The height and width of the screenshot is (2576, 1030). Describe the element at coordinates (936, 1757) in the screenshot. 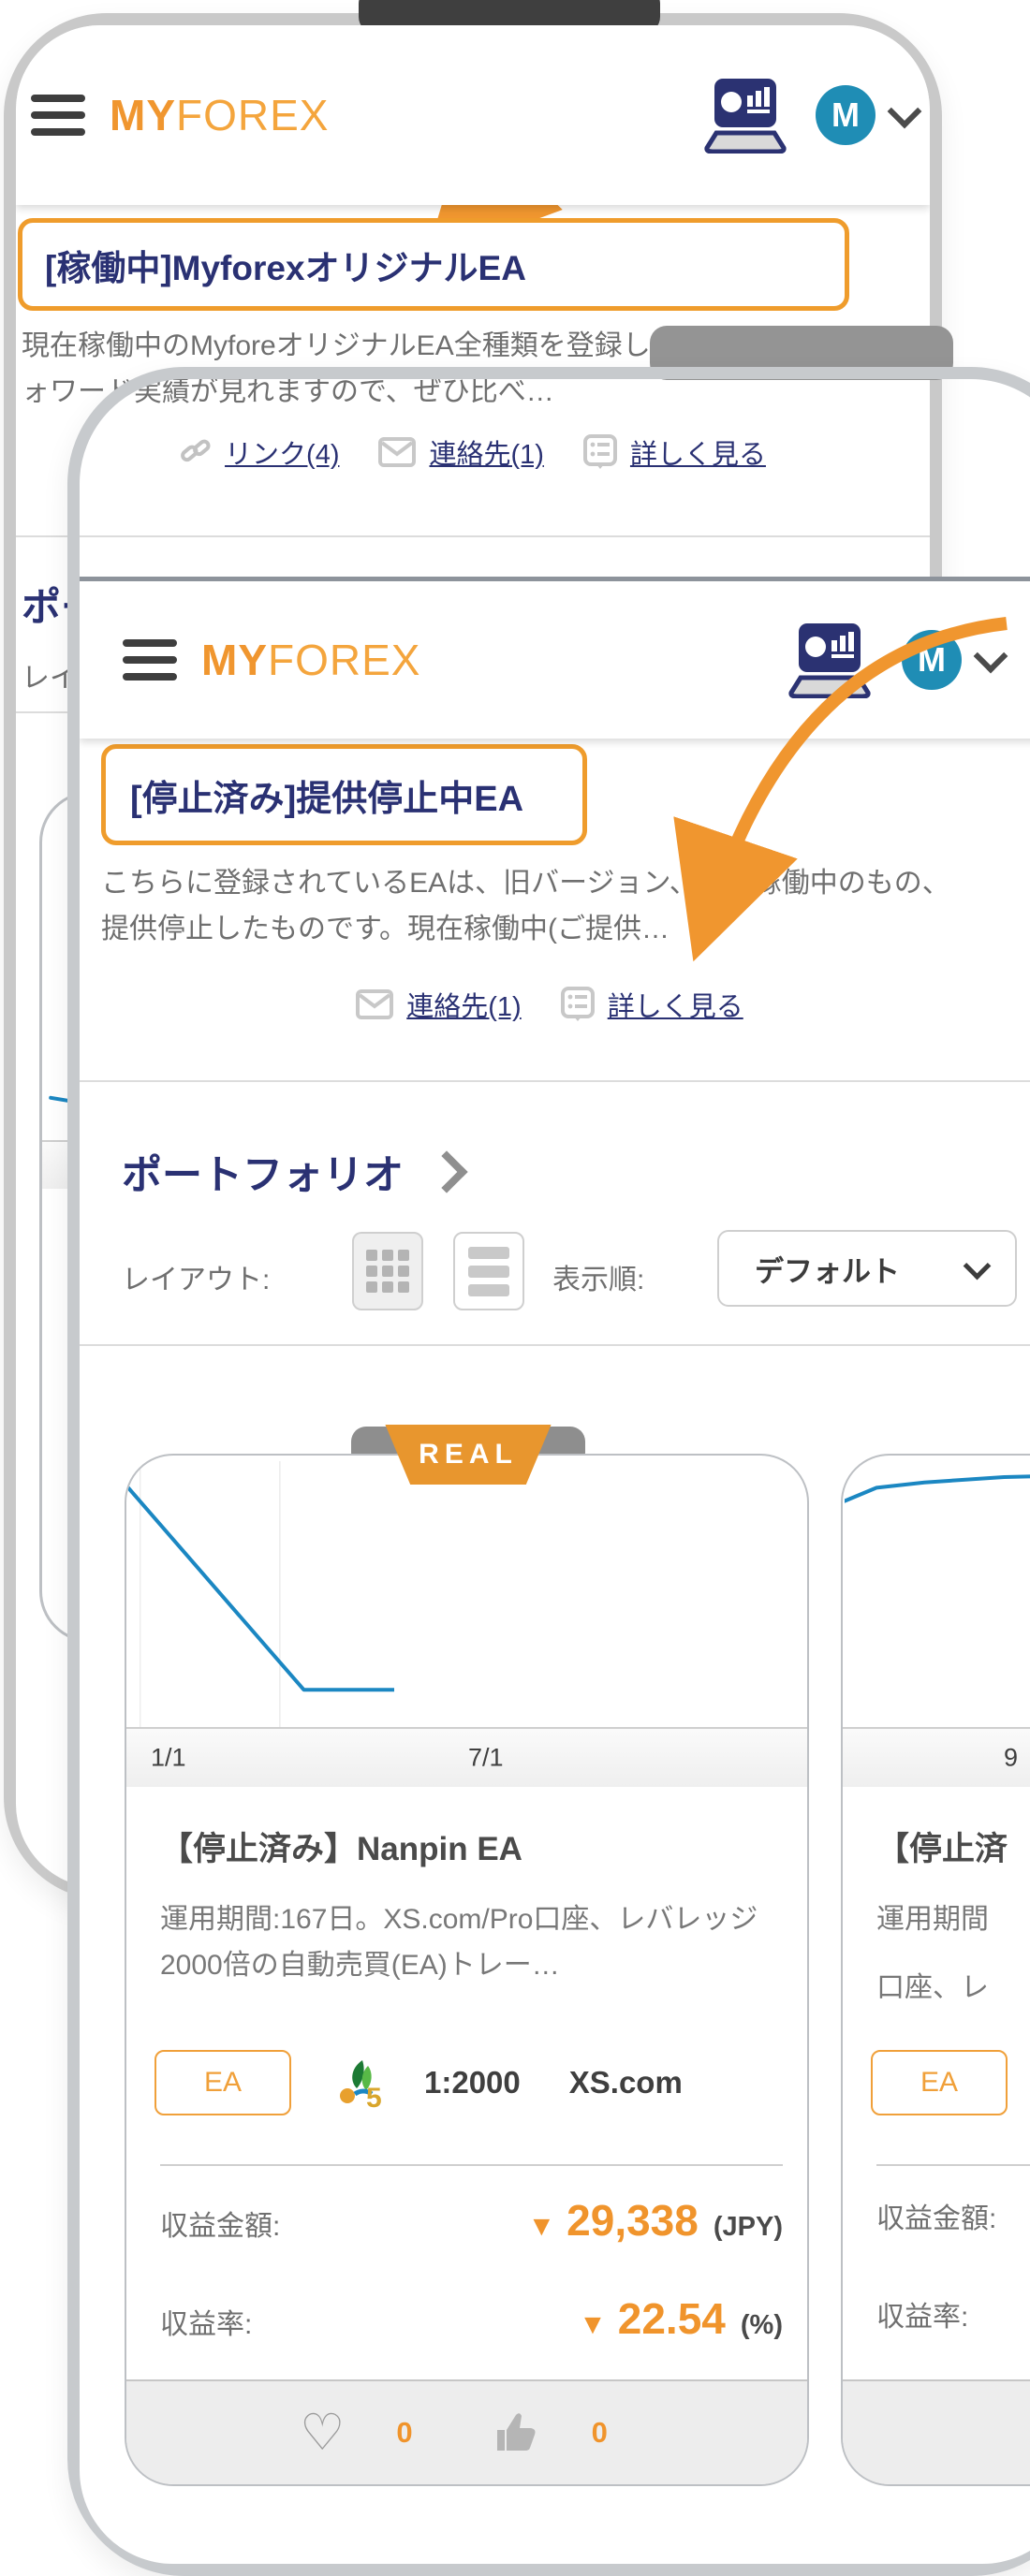

I see `chart-axis: 9` at that location.